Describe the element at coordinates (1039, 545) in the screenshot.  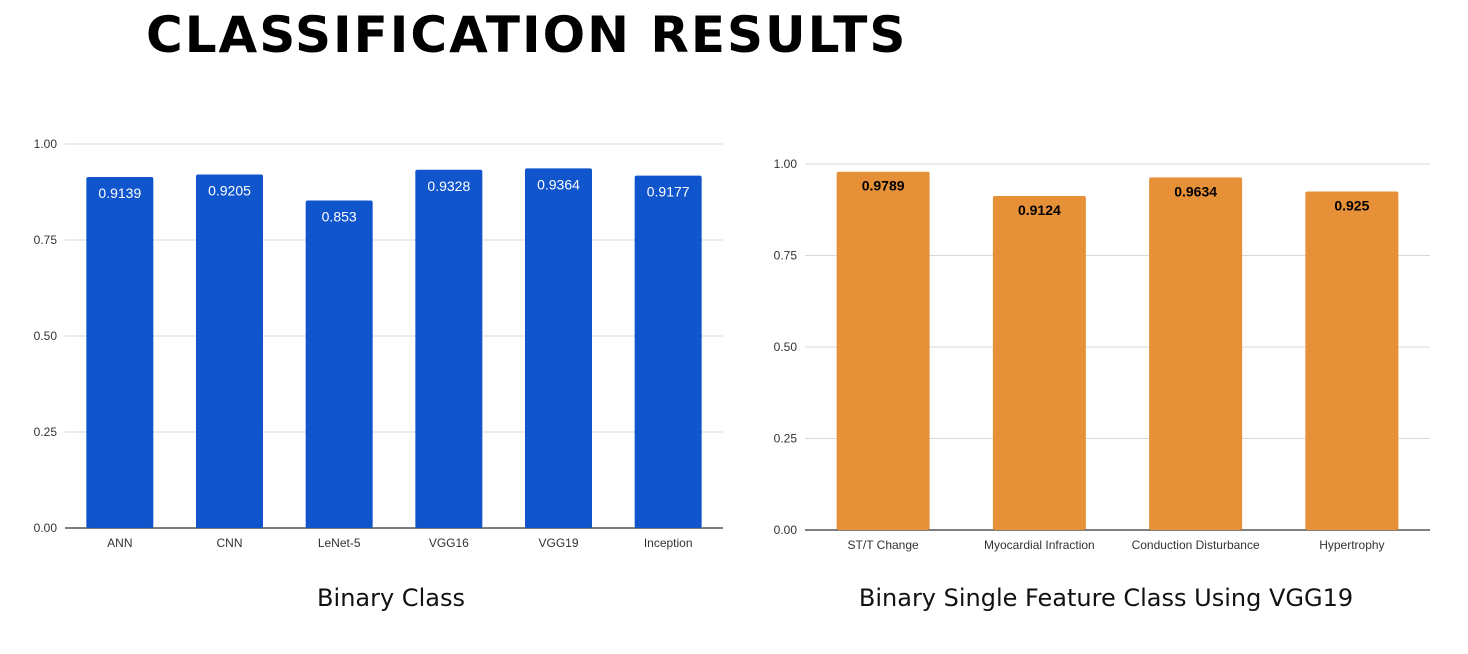
I see `x-tick-label: Myocardial Infraction` at that location.